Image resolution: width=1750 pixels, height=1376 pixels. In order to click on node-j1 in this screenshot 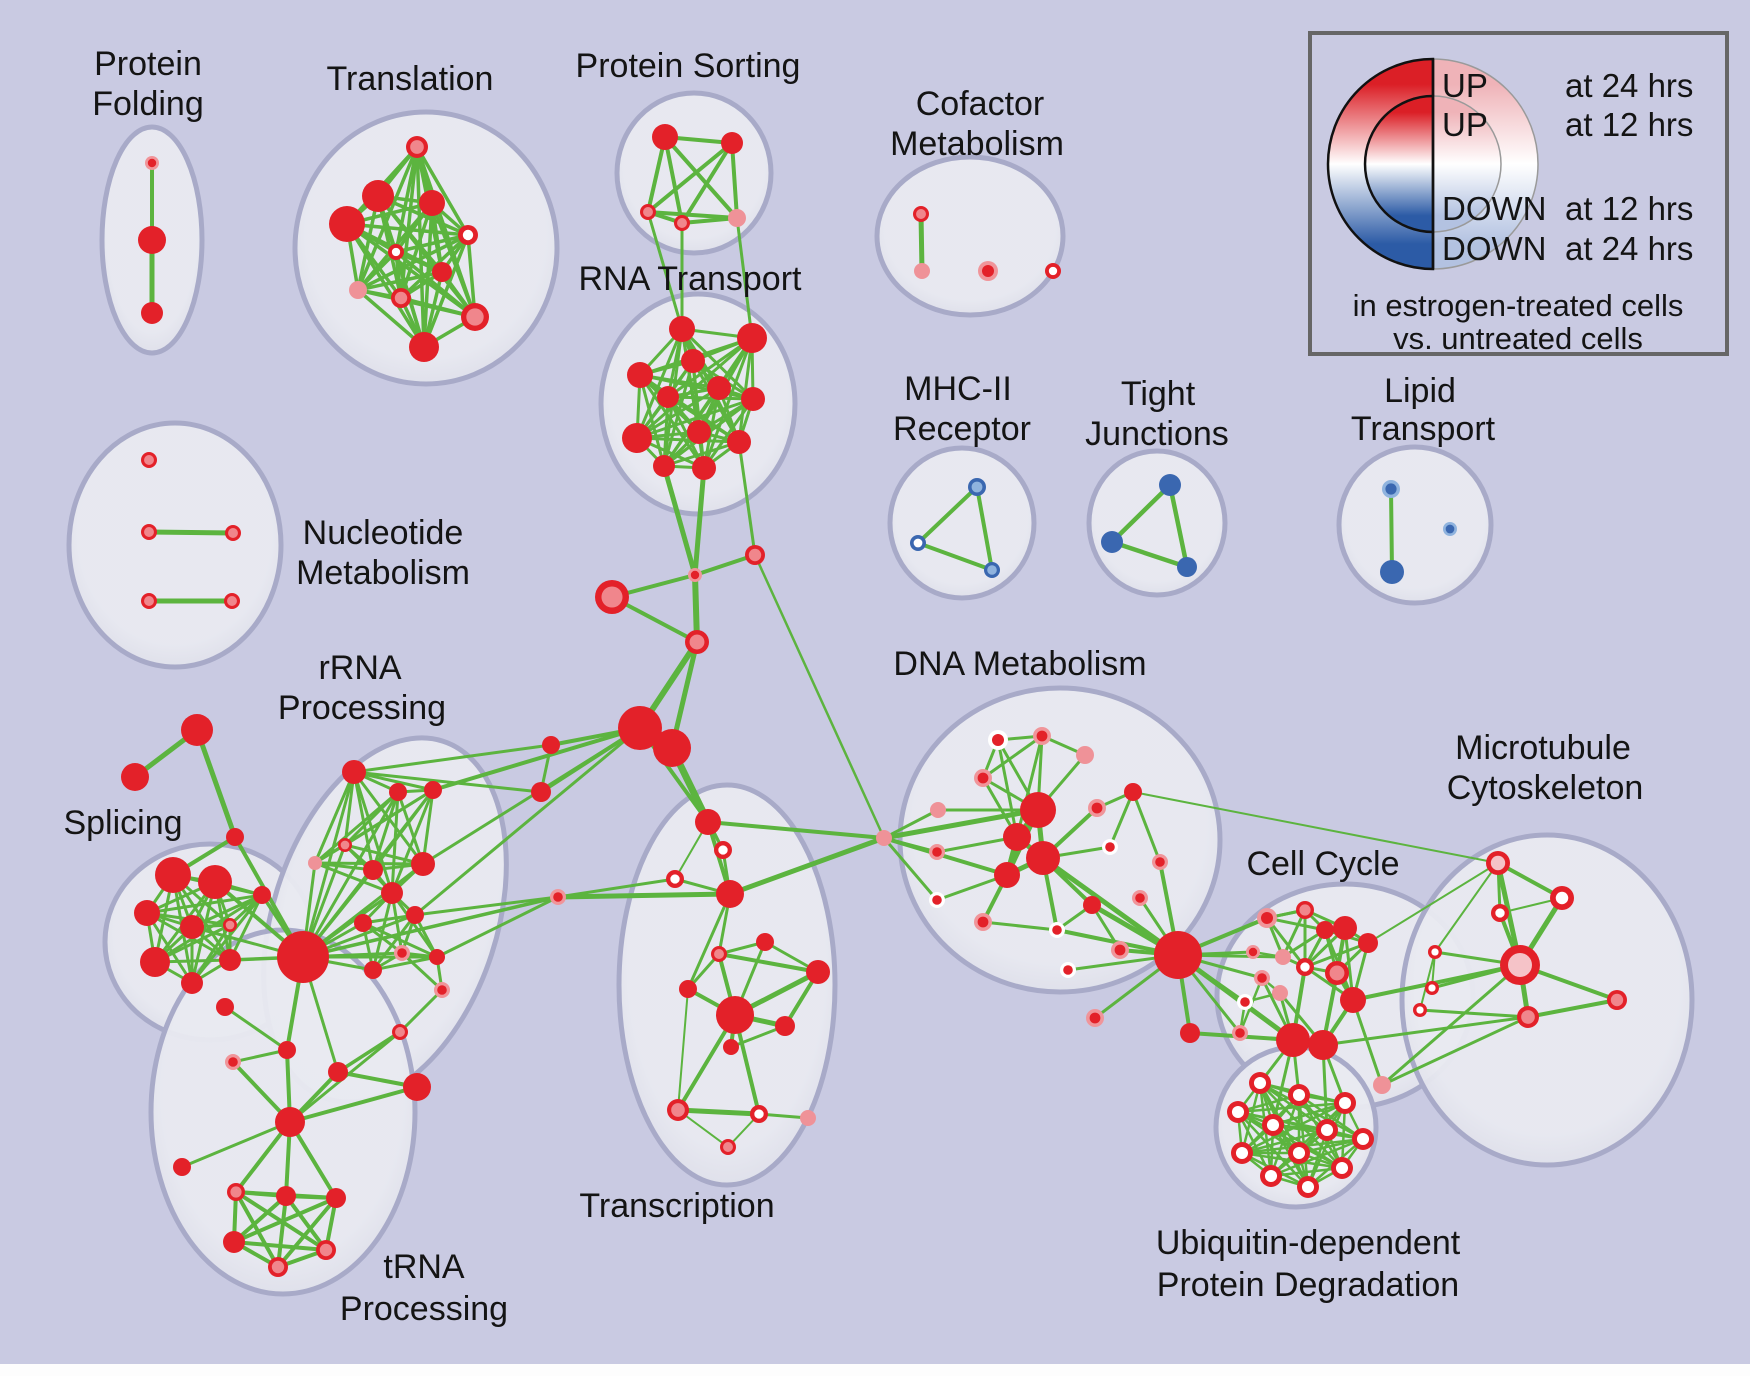, I will do `click(1170, 485)`.